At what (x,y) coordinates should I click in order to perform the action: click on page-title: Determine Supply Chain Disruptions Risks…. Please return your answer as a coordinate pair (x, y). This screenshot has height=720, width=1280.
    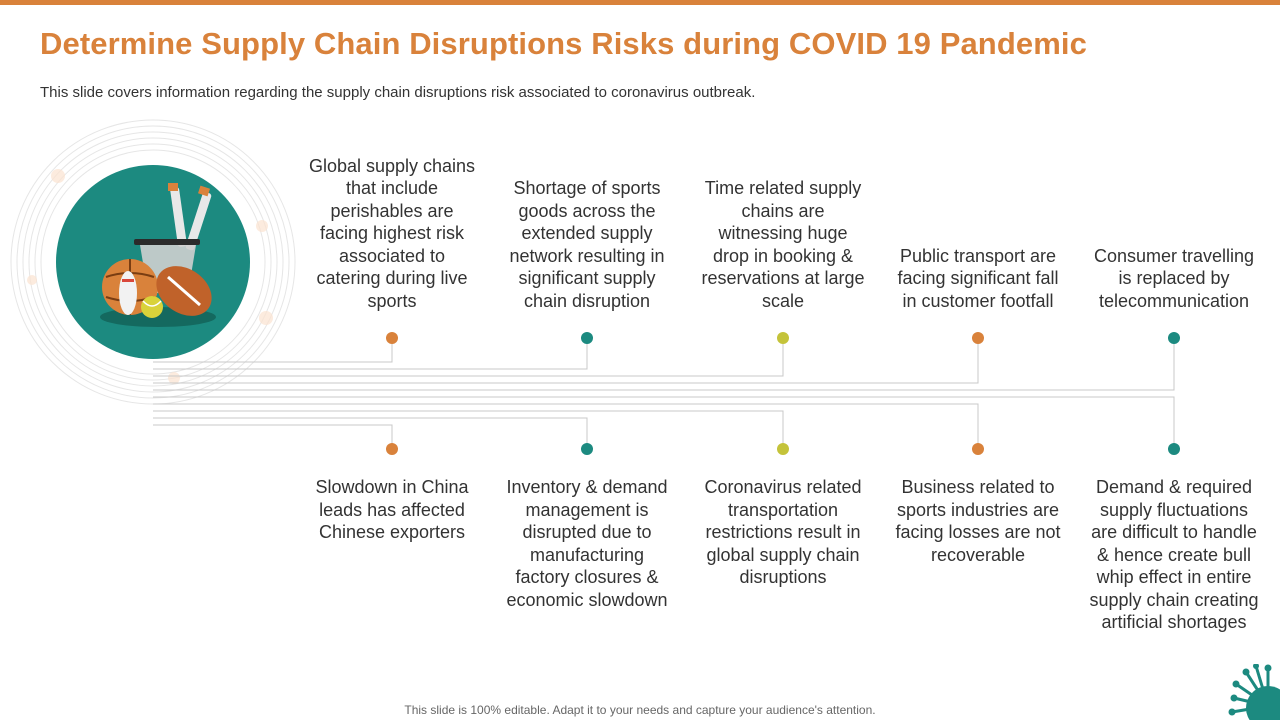
    Looking at the image, I should click on (563, 43).